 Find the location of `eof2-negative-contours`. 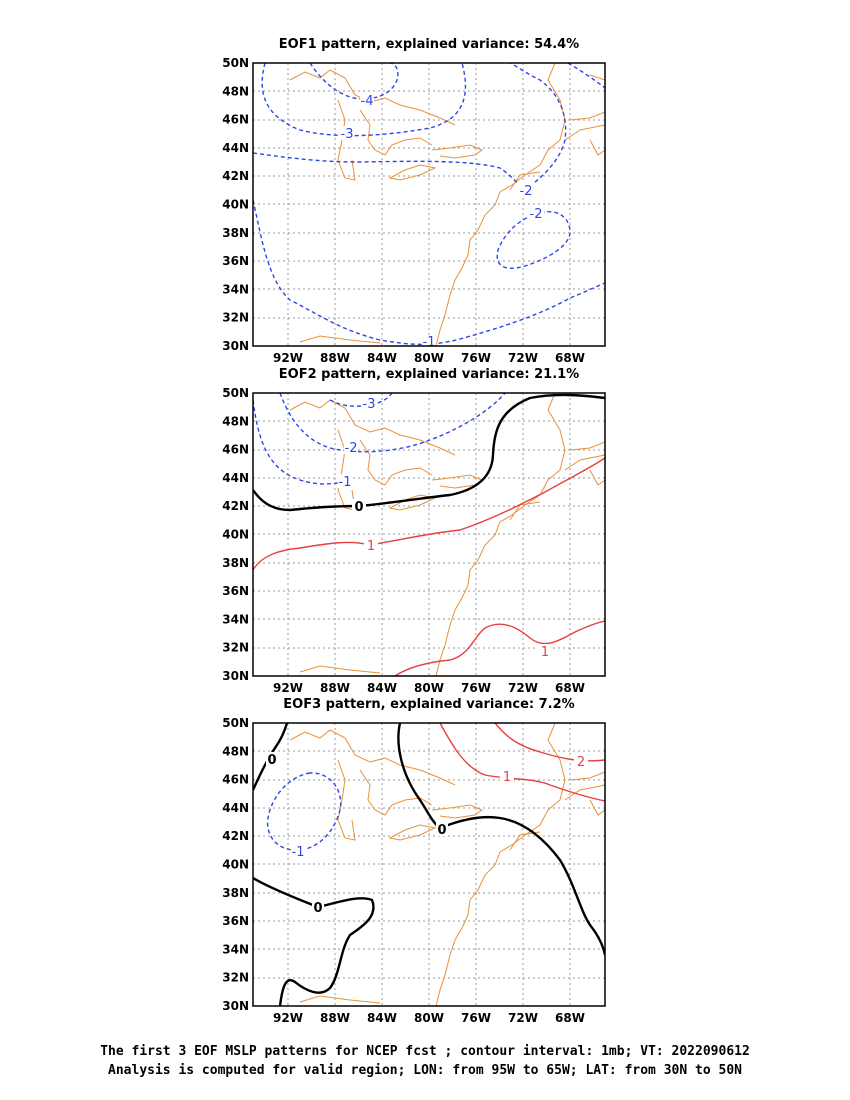

eof2-negative-contours is located at coordinates (379, 439).